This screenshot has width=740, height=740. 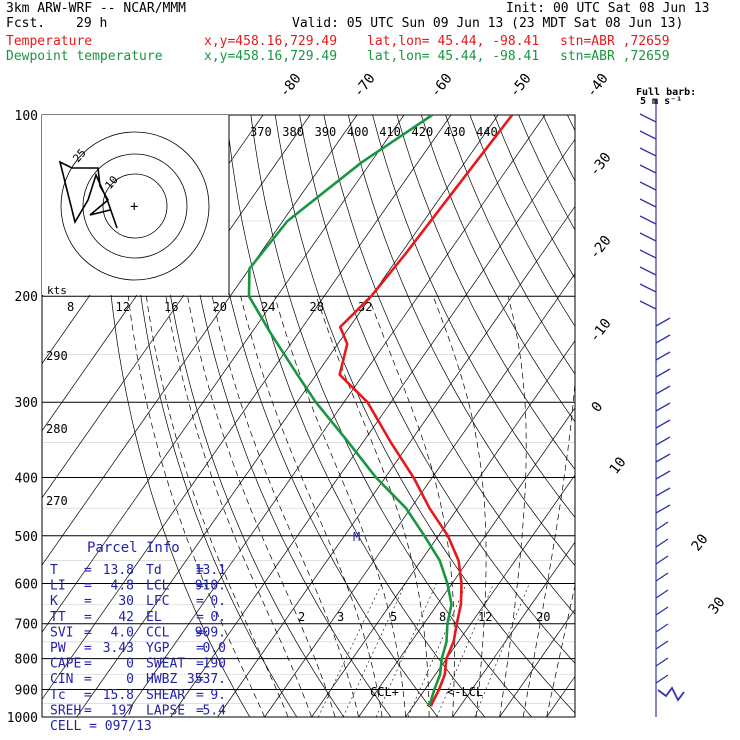 I want to click on theta-label: 390, so click(x=326, y=132).